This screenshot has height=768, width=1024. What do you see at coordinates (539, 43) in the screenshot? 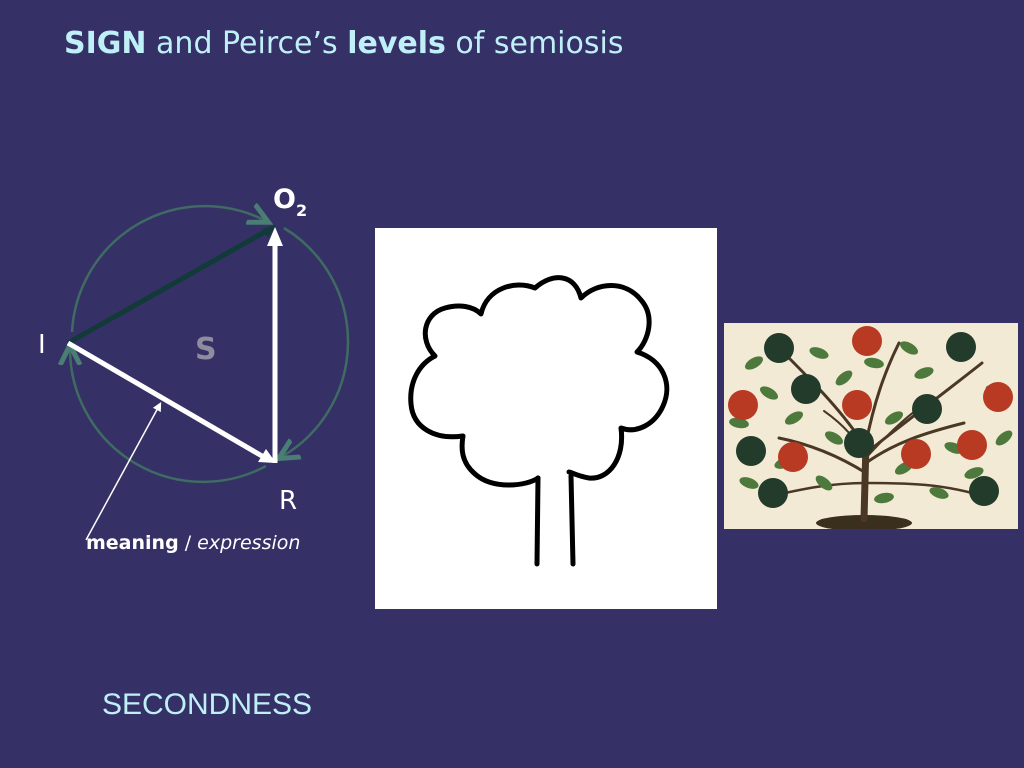
I see `title-of-semiosis: of semiosis` at bounding box center [539, 43].